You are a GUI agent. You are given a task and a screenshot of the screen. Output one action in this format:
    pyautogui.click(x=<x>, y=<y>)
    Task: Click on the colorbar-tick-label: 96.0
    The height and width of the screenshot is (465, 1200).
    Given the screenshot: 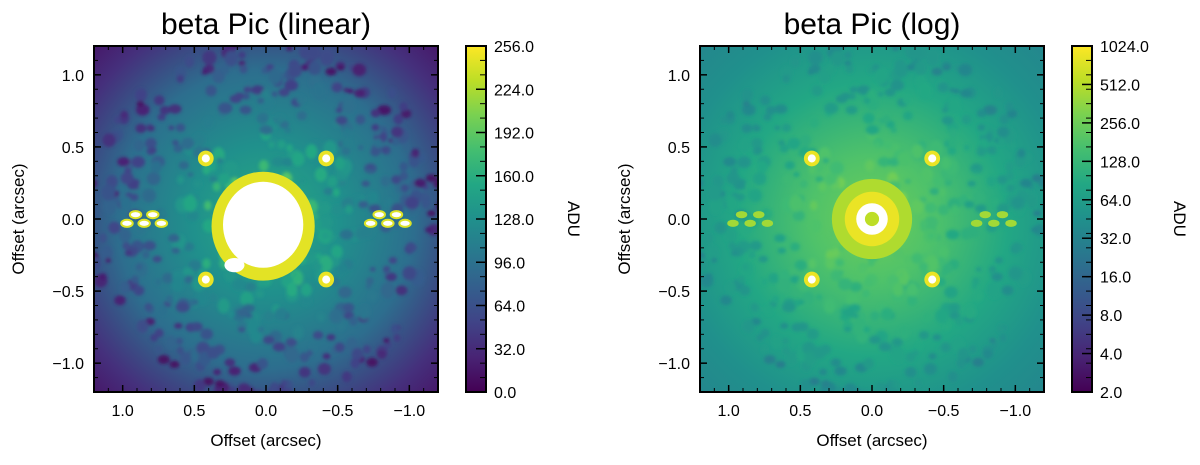 What is the action you would take?
    pyautogui.click(x=509, y=263)
    